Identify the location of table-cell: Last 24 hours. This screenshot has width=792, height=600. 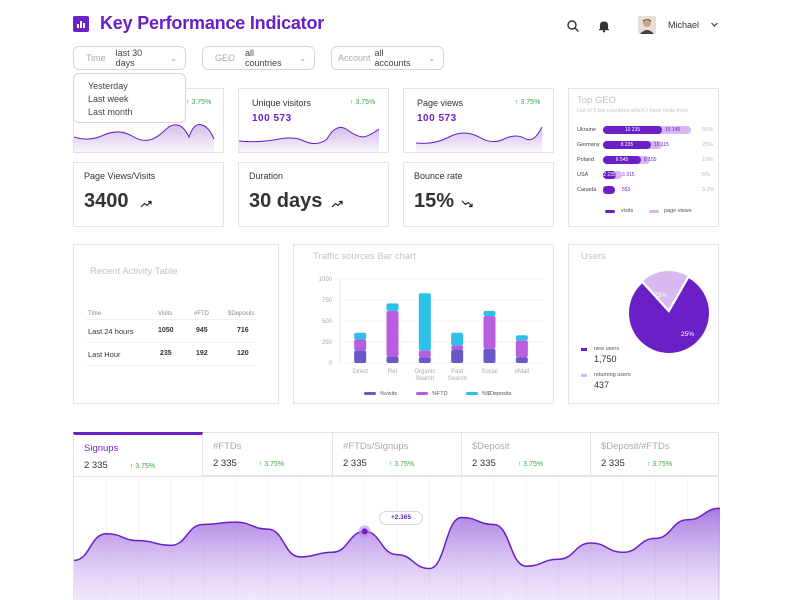
(111, 331).